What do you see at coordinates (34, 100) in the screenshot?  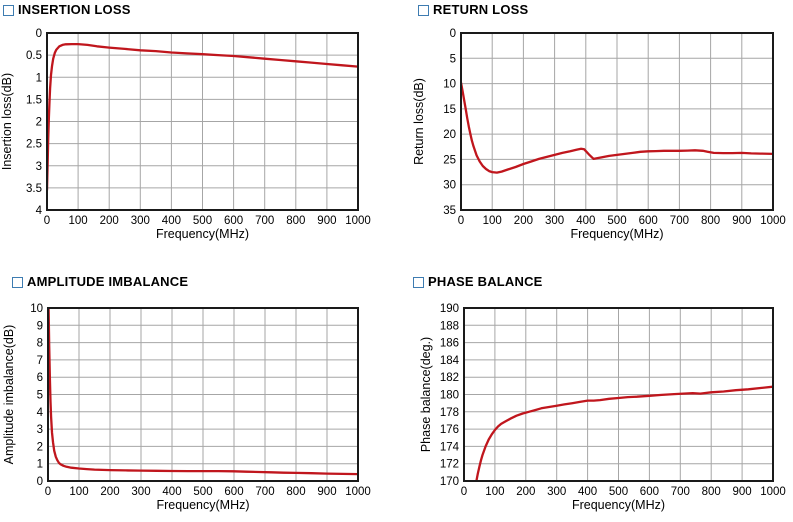 I see `svg-text: 1.5` at bounding box center [34, 100].